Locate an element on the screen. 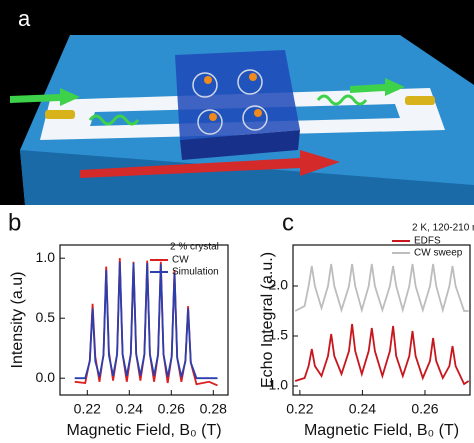  substrate-edge is located at coordinates (247, 177).